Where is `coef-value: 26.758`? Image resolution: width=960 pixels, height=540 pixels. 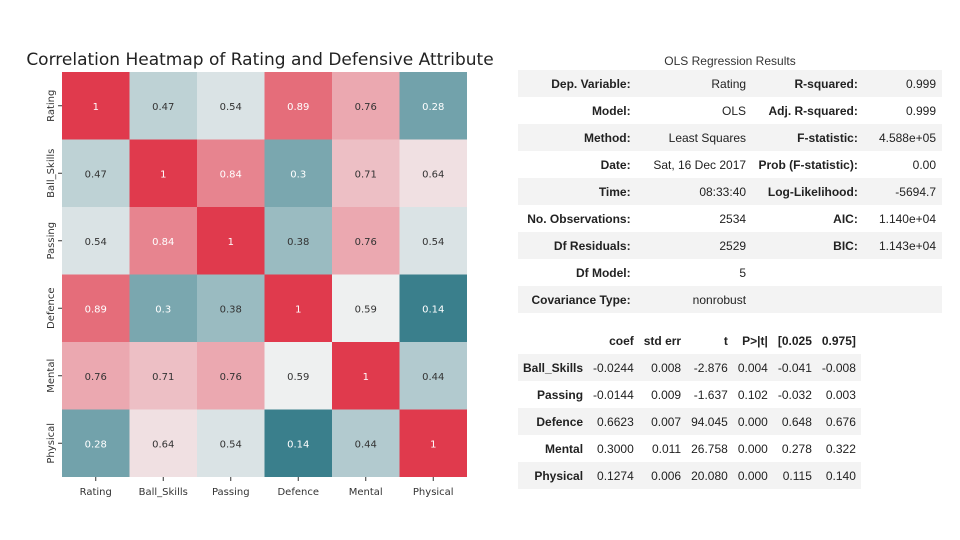
coef-value: 26.758 is located at coordinates (709, 448).